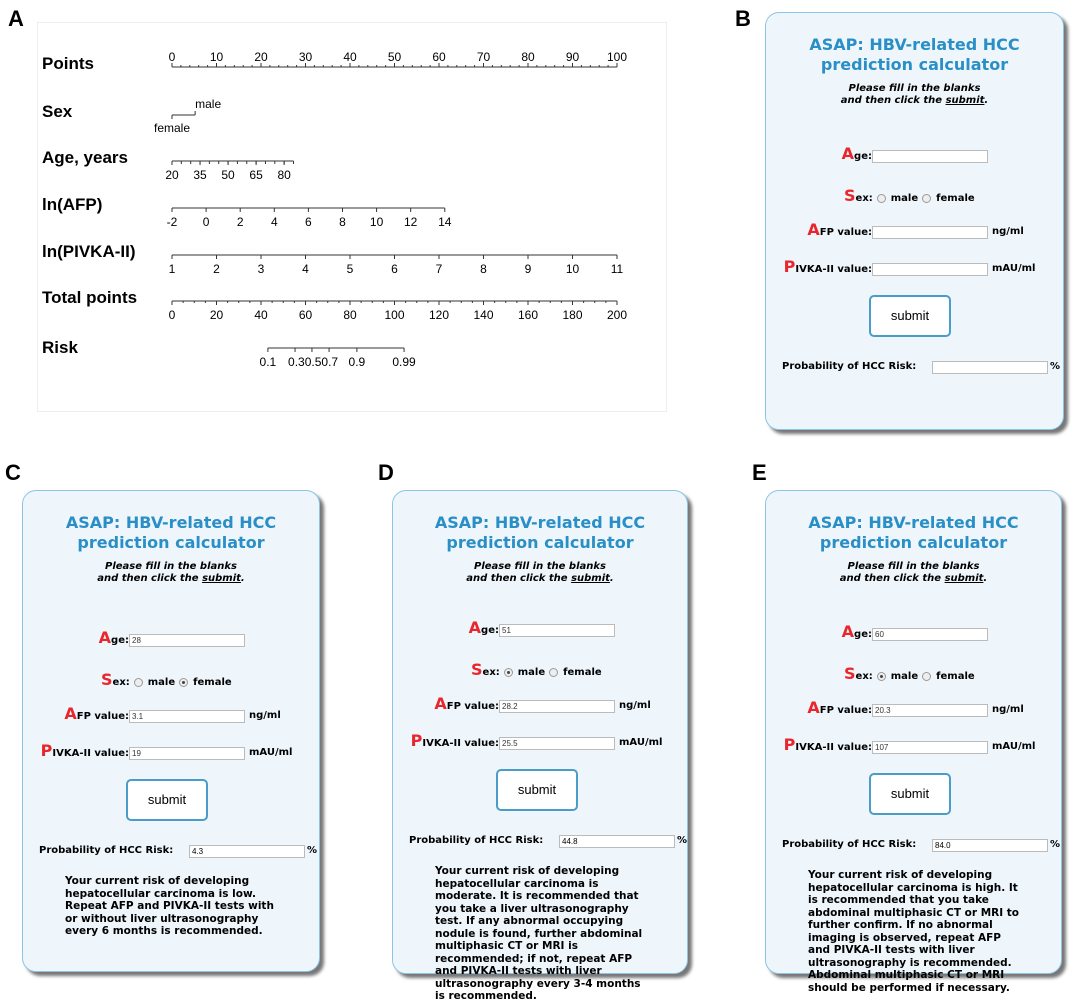  What do you see at coordinates (256, 175) in the screenshot?
I see `tick-label: 65` at bounding box center [256, 175].